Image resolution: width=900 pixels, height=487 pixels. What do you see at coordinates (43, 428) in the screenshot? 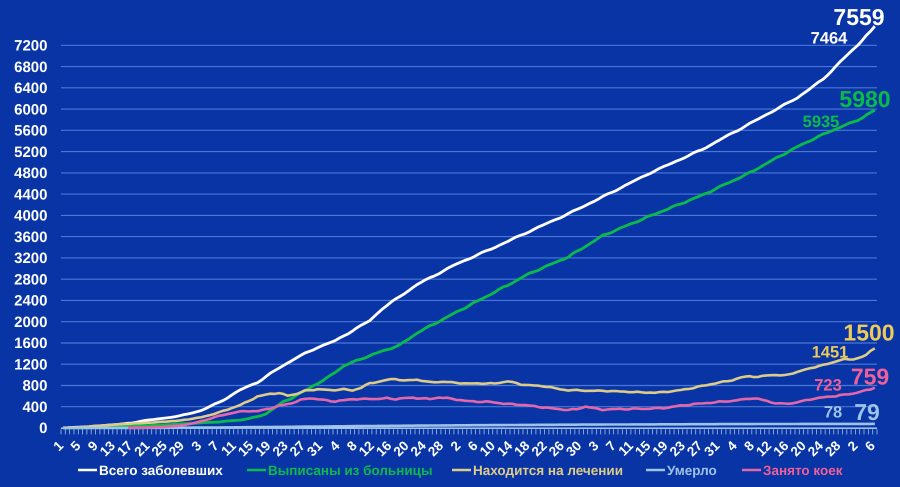
I see `svg-text: 0` at bounding box center [43, 428].